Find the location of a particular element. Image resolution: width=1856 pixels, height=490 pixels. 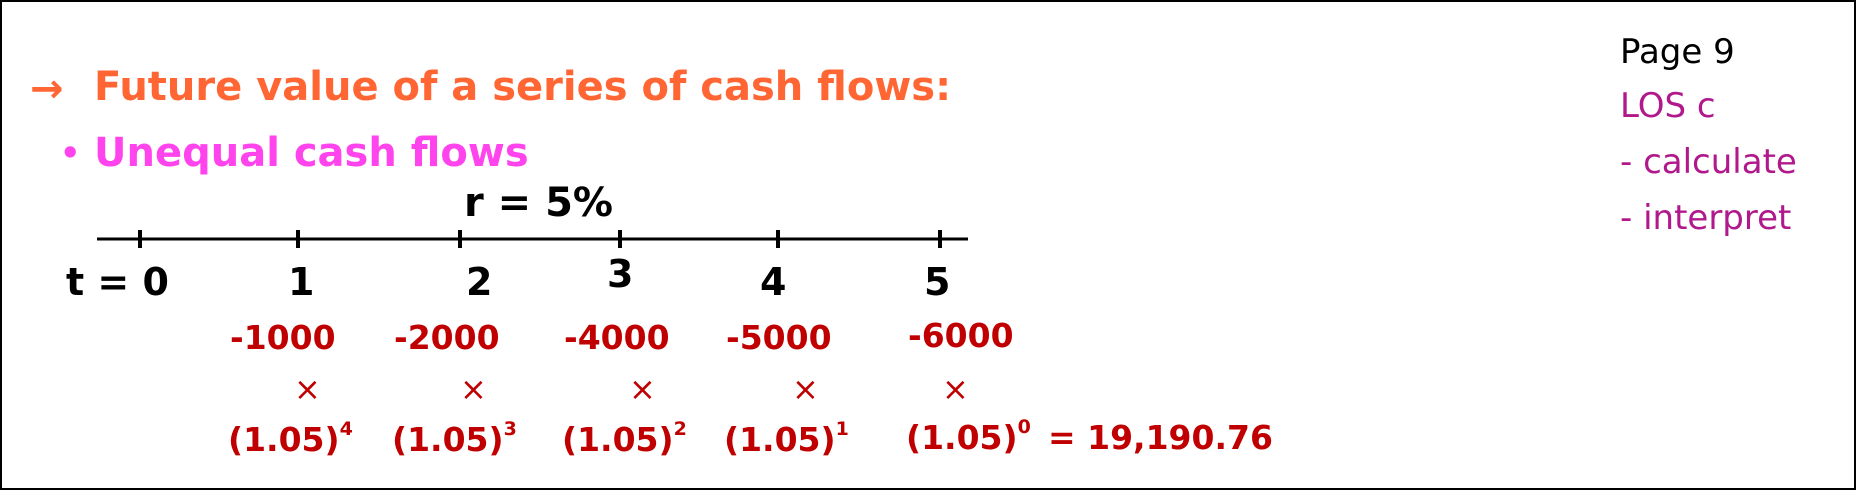

factor-exponent: 0 is located at coordinates (1024, 427).